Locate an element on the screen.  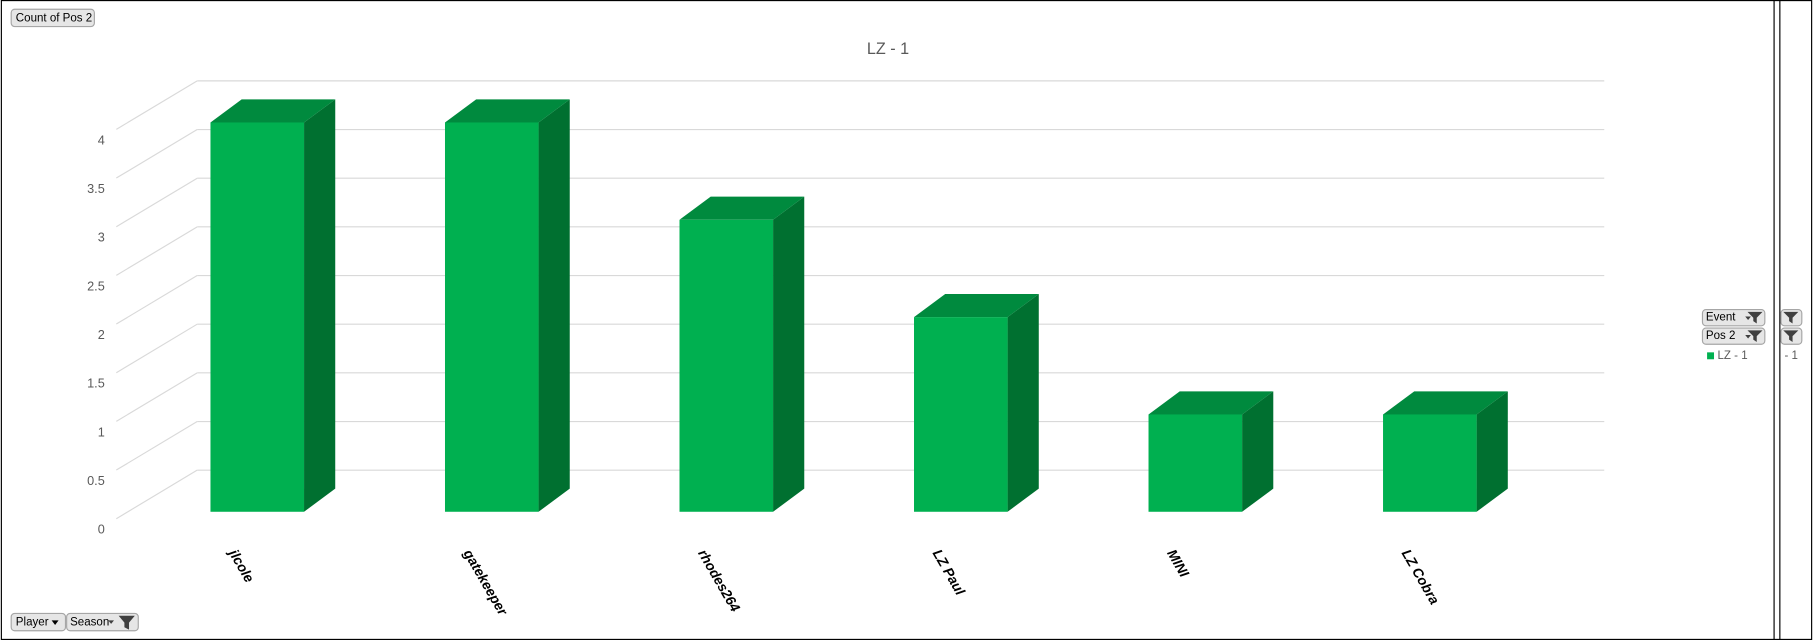
legend-field-button: Pos 2 is located at coordinates (1733, 336).